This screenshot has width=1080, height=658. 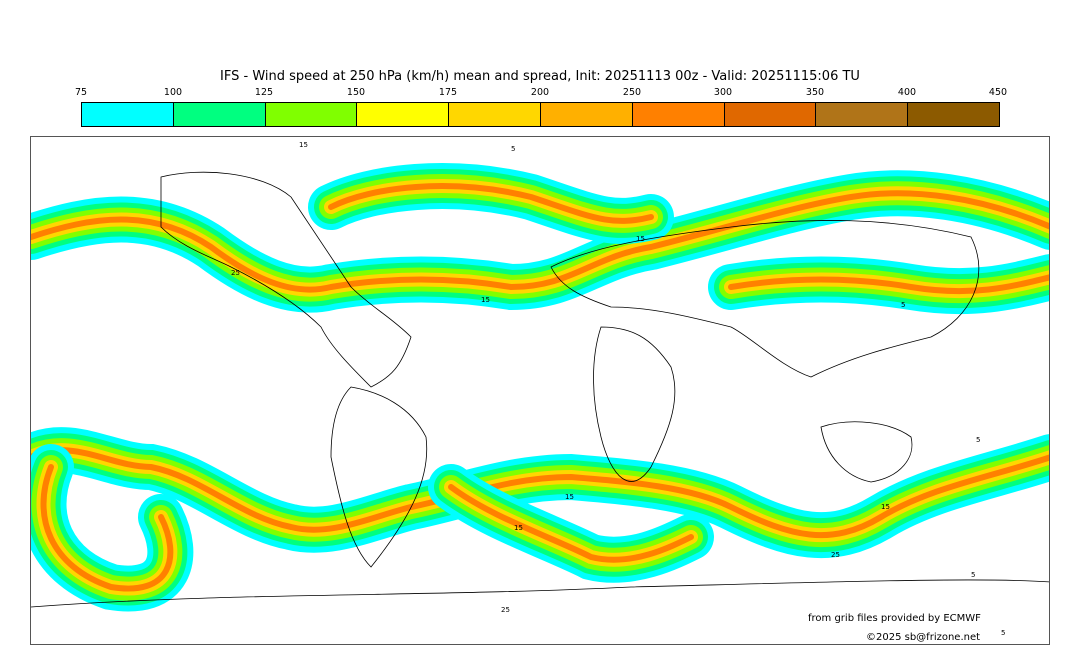 I want to click on legend-tick: 200, so click(x=540, y=92).